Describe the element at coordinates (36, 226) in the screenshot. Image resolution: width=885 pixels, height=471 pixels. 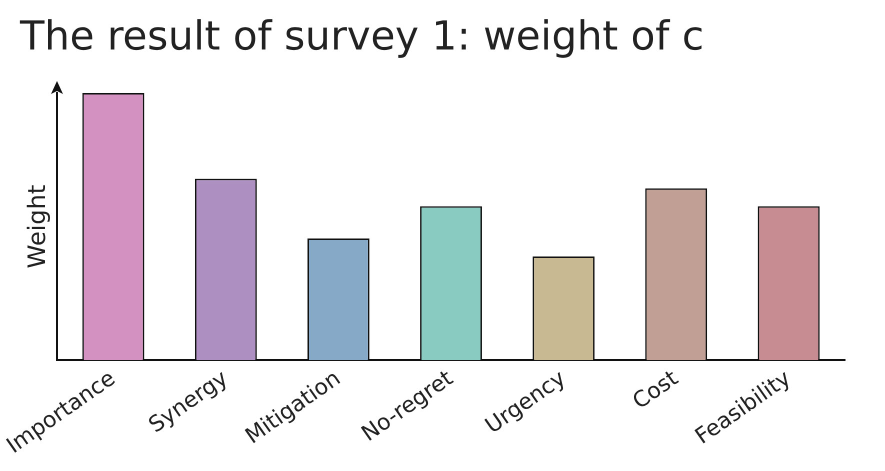
I see `y-axis-title: Weight` at that location.